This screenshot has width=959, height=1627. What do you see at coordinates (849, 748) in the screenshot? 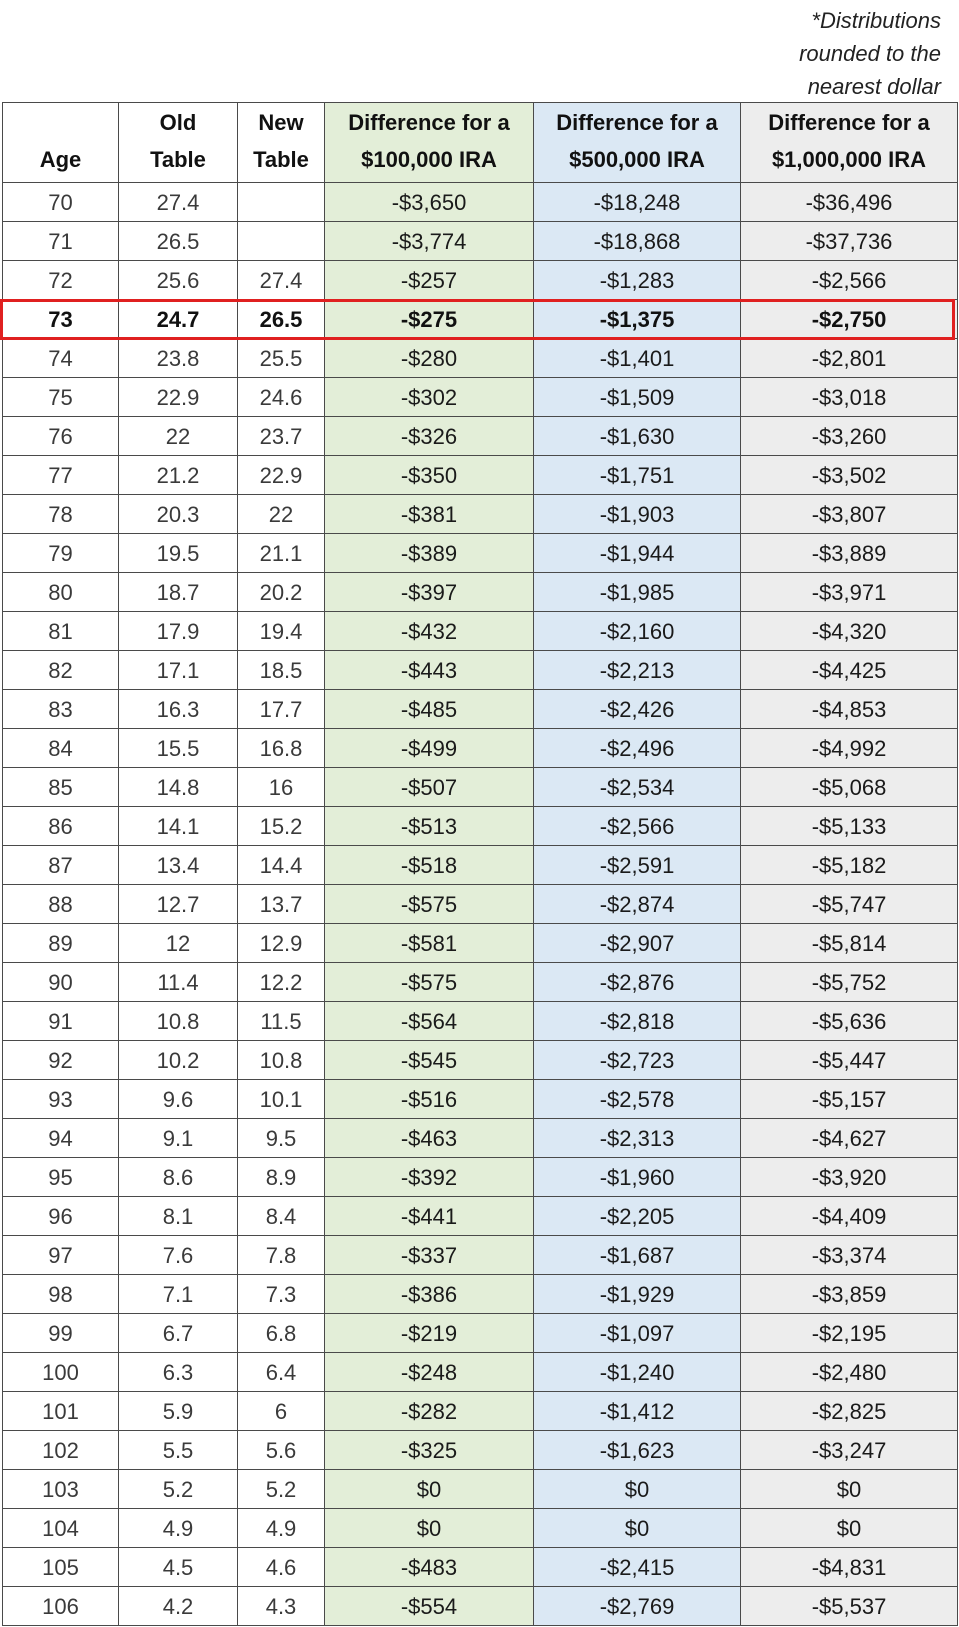
I see `cell-diff-1m: -$4,992` at bounding box center [849, 748].